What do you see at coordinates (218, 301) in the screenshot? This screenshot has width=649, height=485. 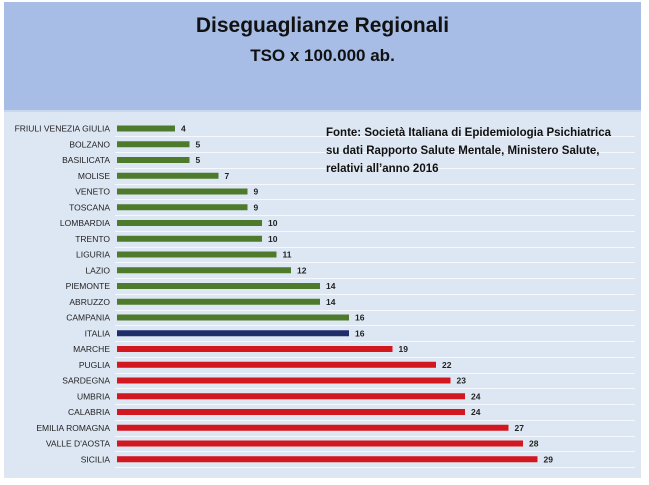 I see `bar-abruzzo` at bounding box center [218, 301].